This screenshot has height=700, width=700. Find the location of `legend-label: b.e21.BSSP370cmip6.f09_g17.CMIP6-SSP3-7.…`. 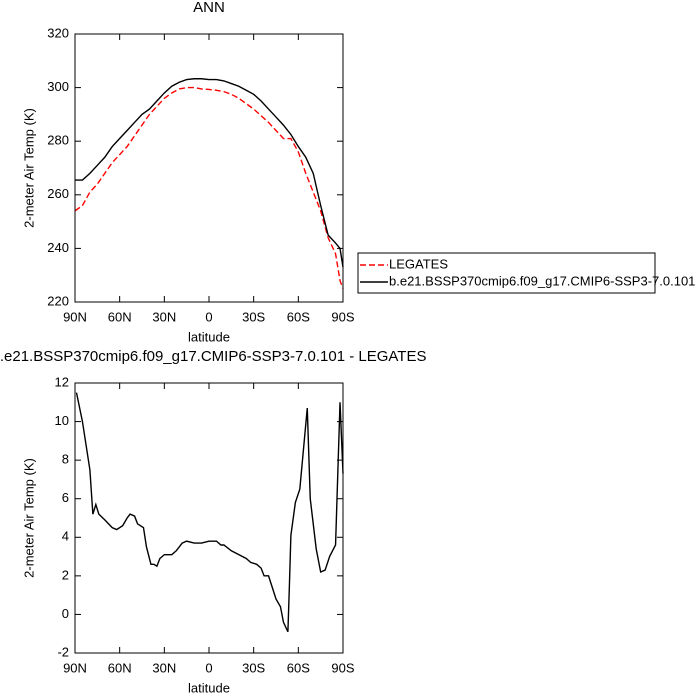

legend-label: b.e21.BSSP370cmip6.f09_g17.CMIP6-SSP3-7.… is located at coordinates (542, 280).